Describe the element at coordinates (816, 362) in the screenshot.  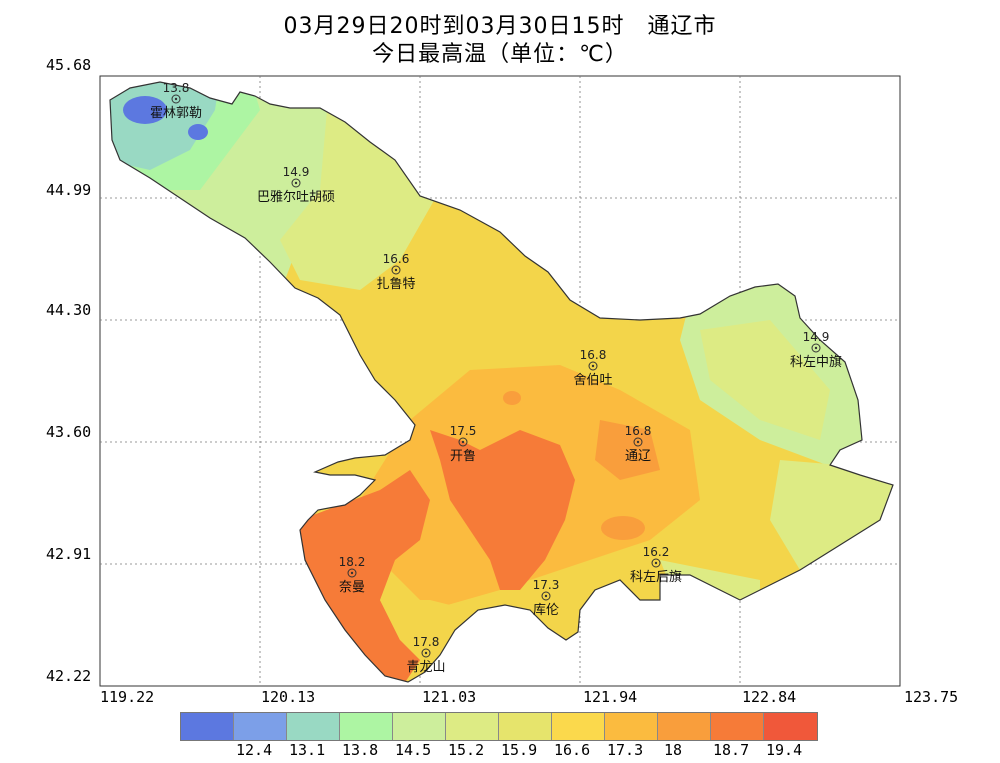
I see `station-name: 科左中旗` at that location.